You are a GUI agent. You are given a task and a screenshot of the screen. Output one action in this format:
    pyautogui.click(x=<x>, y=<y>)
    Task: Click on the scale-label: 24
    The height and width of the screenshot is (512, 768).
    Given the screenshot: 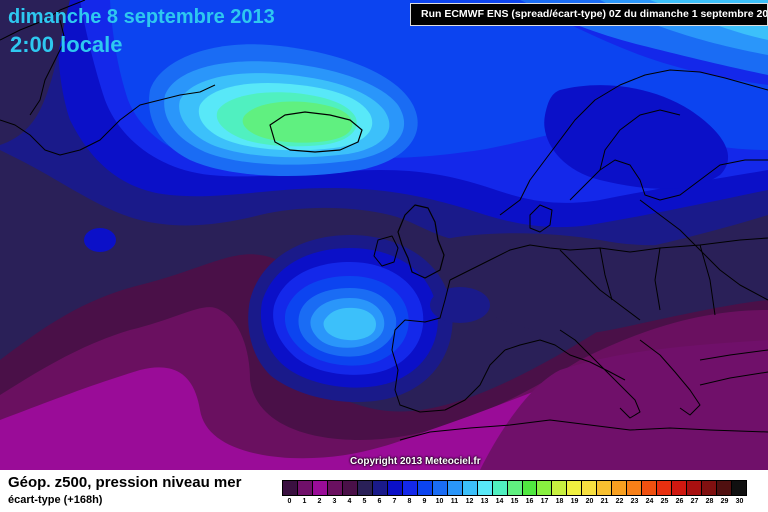 What is the action you would take?
    pyautogui.click(x=649, y=501)
    